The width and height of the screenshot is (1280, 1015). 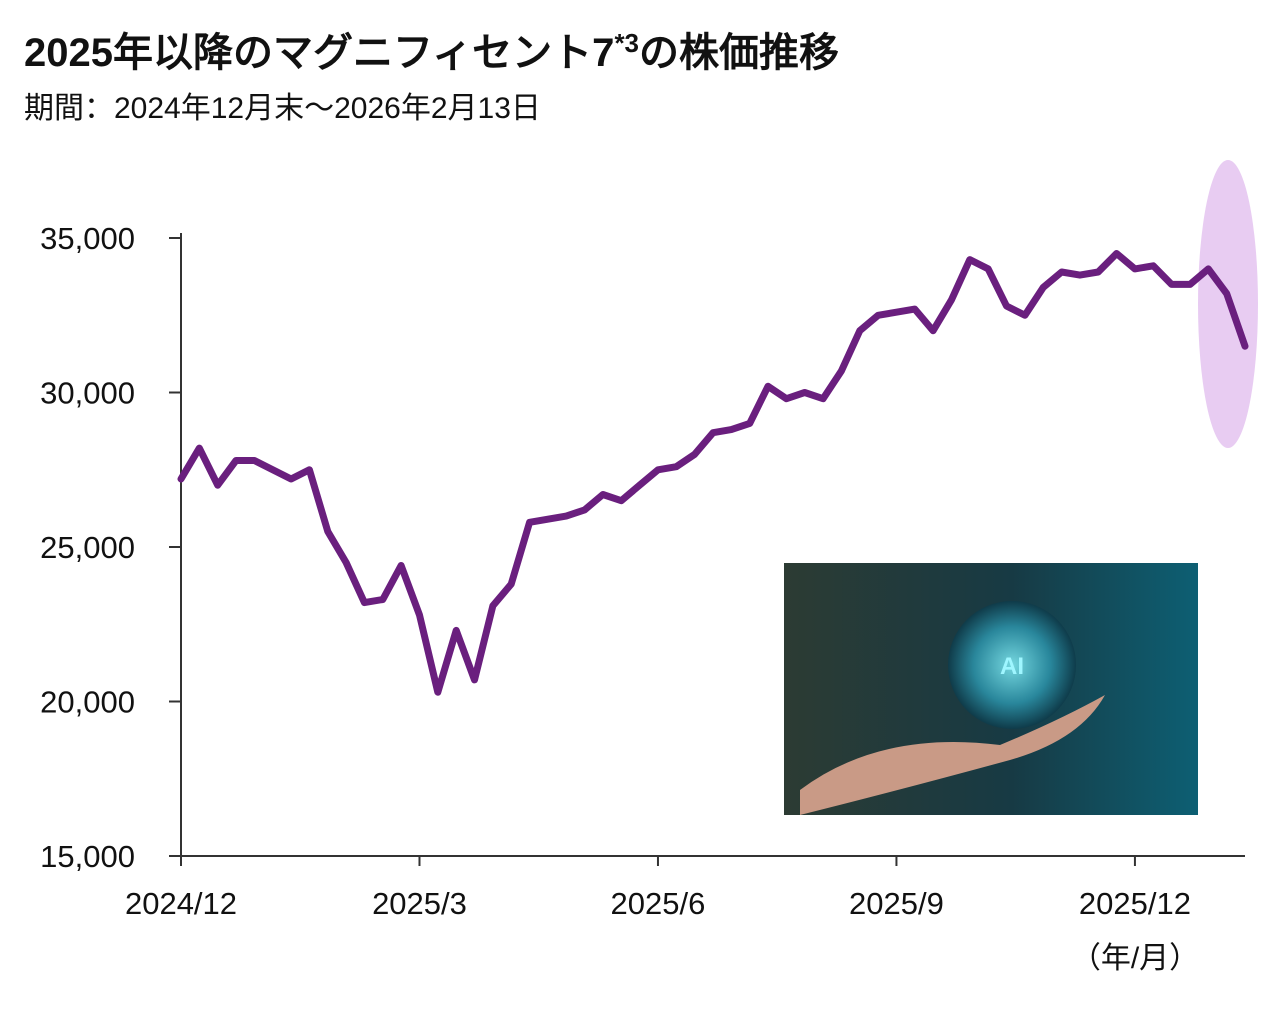 What do you see at coordinates (952, 755) in the screenshot?
I see `hand` at bounding box center [952, 755].